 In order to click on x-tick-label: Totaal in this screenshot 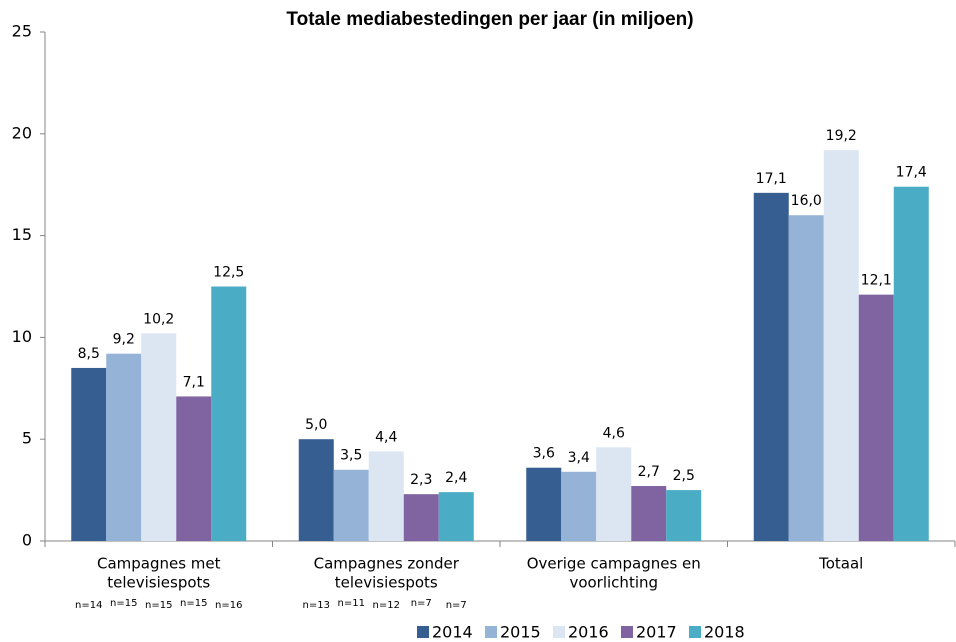, I will do `click(840, 564)`.